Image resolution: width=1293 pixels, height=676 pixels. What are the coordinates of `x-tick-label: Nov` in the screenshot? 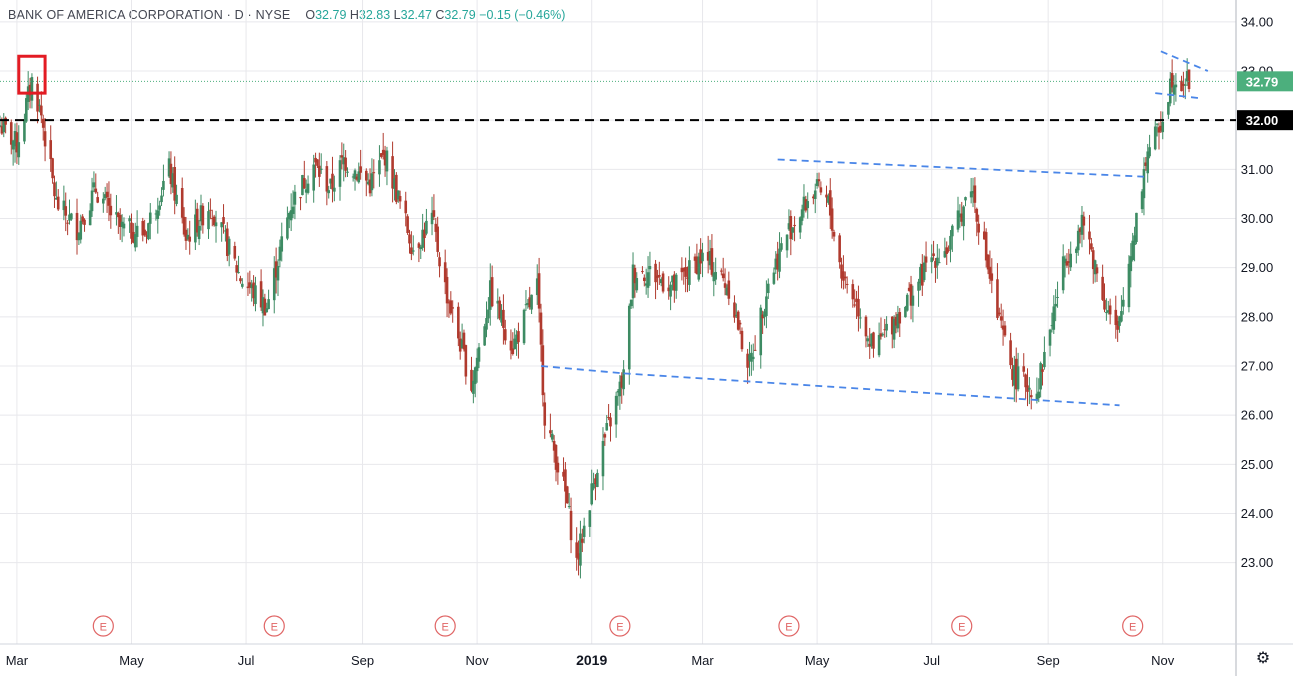 It's located at (1163, 660).